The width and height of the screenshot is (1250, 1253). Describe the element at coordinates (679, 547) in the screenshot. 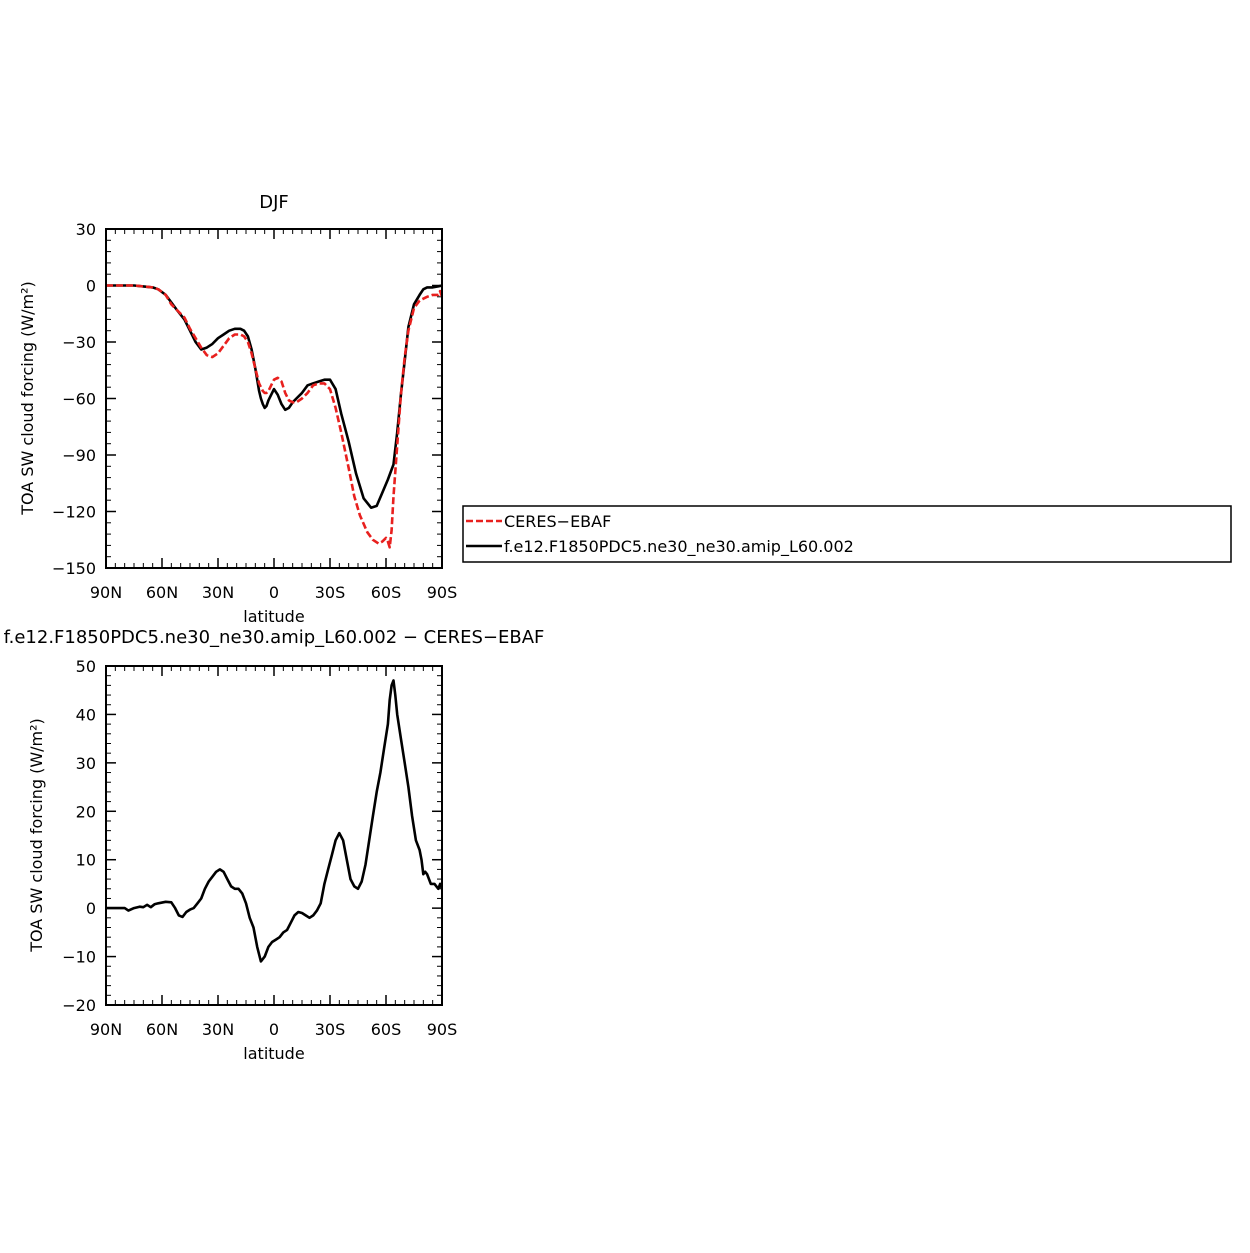

I see `legend-label-model: f.e12.F1850PDC5.ne30_ne30.amip_L60.002` at that location.